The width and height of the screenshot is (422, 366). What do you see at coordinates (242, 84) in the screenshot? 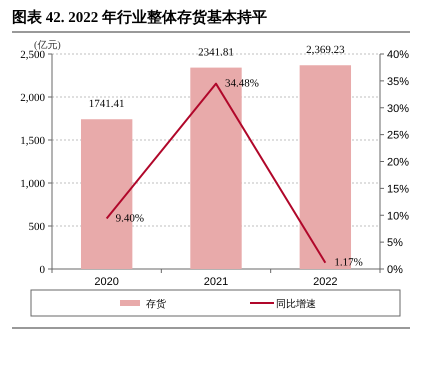
I see `data-label: 34.48%` at bounding box center [242, 84].